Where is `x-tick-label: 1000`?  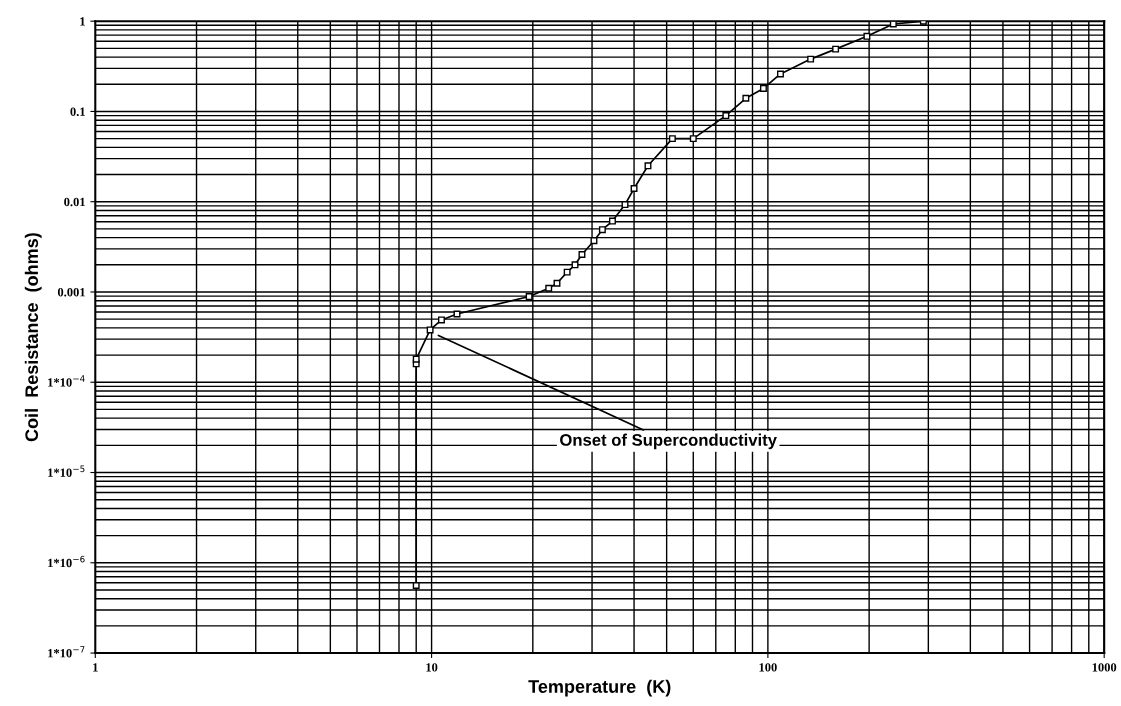 x-tick-label: 1000 is located at coordinates (1104, 667).